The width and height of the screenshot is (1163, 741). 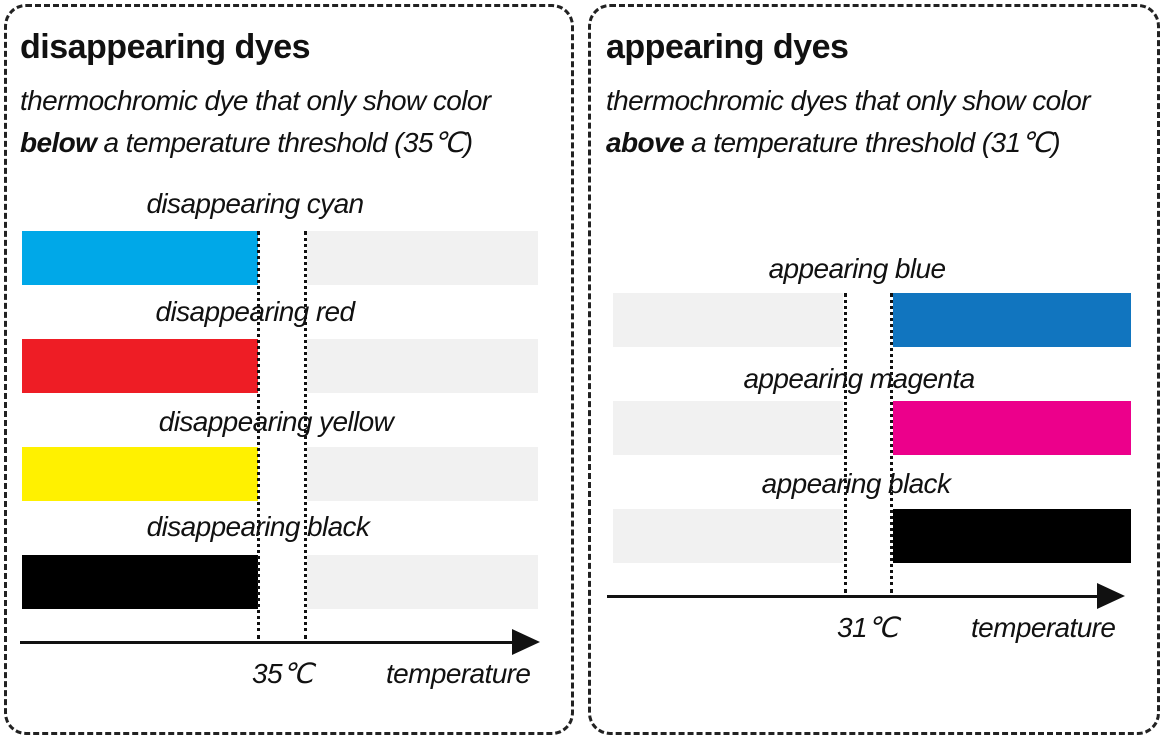 What do you see at coordinates (728, 428) in the screenshot?
I see `appearing-magenta-off-bar` at bounding box center [728, 428].